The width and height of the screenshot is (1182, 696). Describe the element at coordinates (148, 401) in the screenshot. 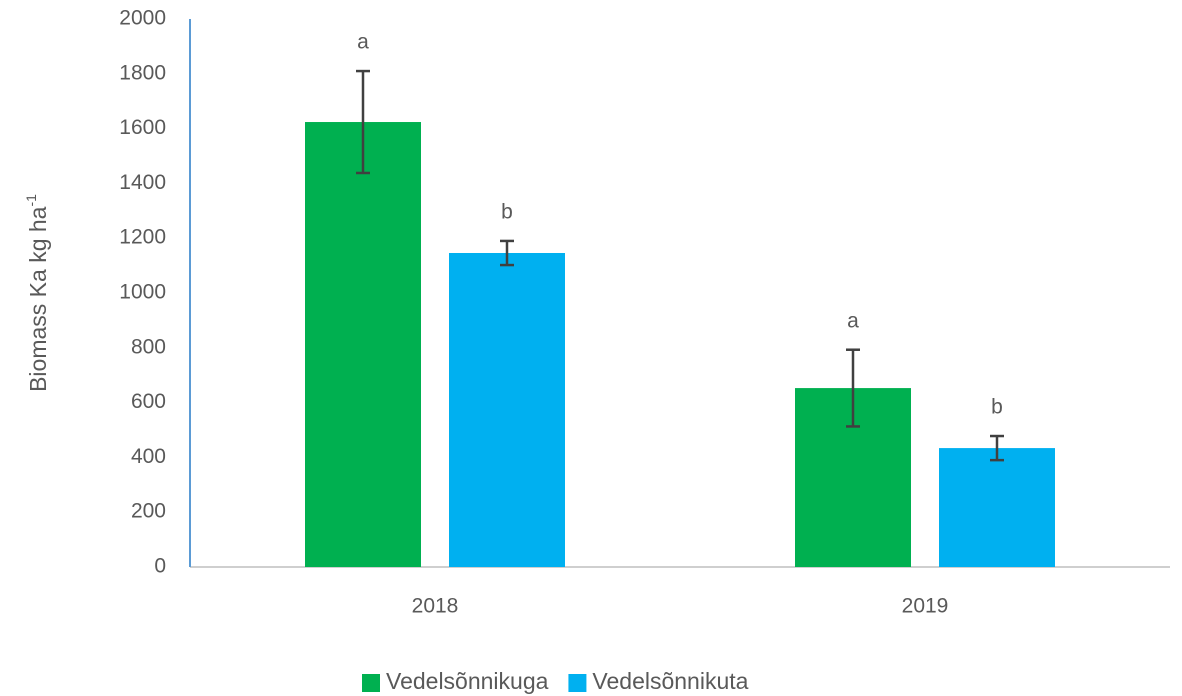

I see `y-tick-label: 600` at that location.